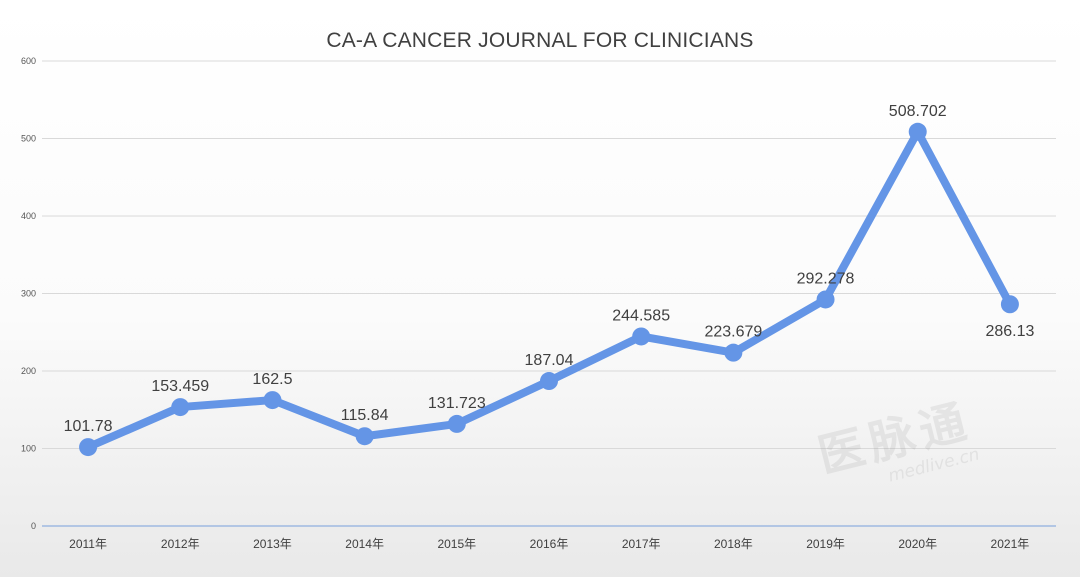  I want to click on chart-title: CA-A CANCER JOURNAL FOR CLINICIANS, so click(540, 40).